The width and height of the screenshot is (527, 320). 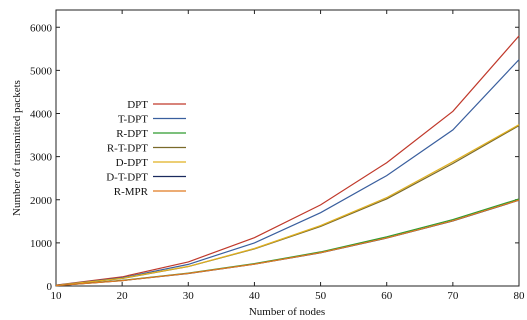 What do you see at coordinates (189, 296) in the screenshot?
I see `x-tick-label: 30` at bounding box center [189, 296].